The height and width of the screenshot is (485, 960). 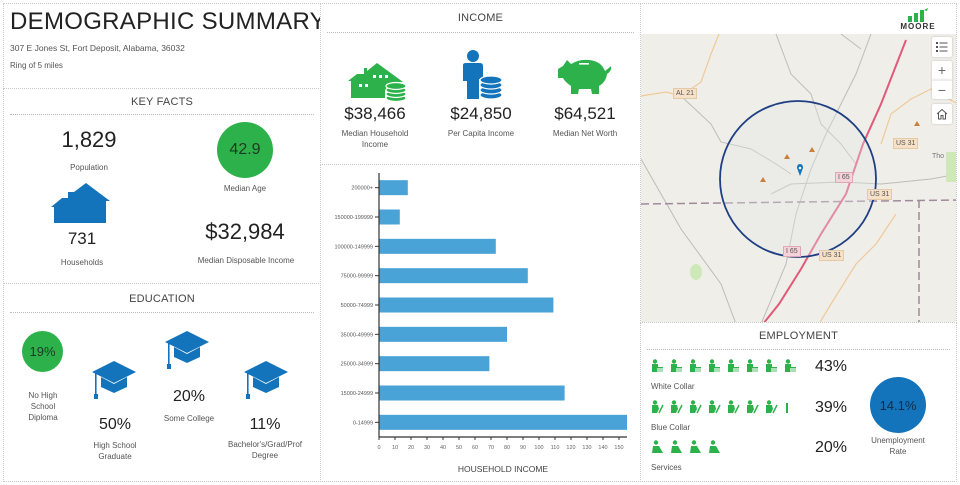 What do you see at coordinates (685, 93) in the screenshot?
I see `route-label-al21: AL 21` at bounding box center [685, 93].